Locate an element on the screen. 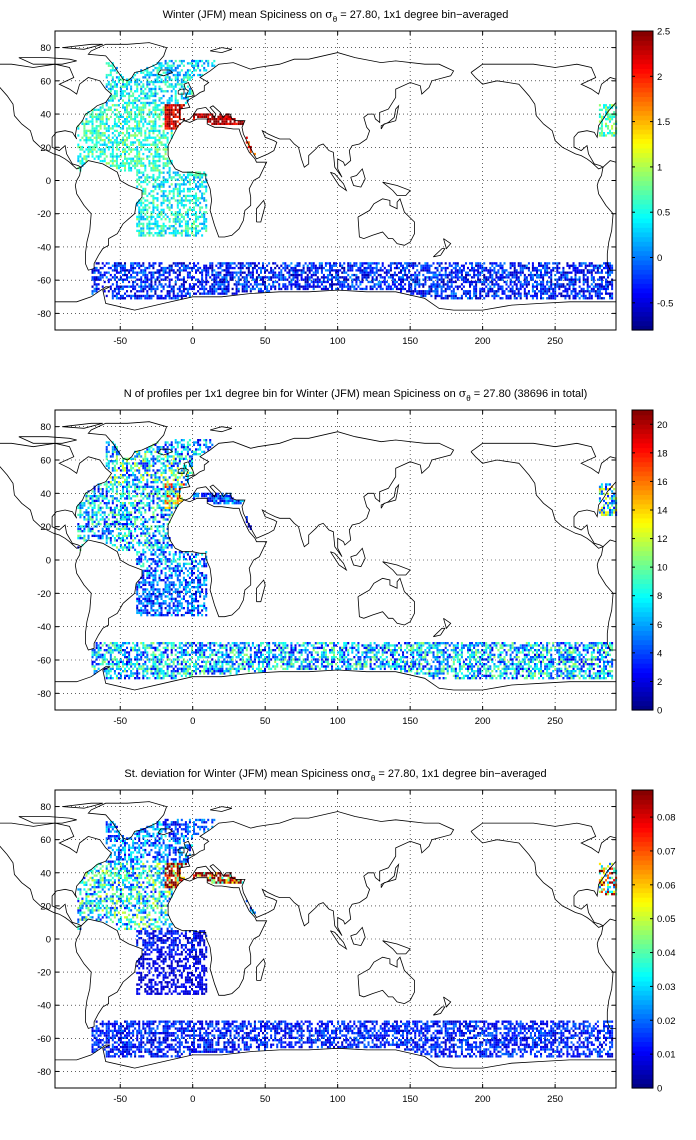 This screenshot has height=1140, width=696. colorbar-swatch is located at coordinates (642, 276).